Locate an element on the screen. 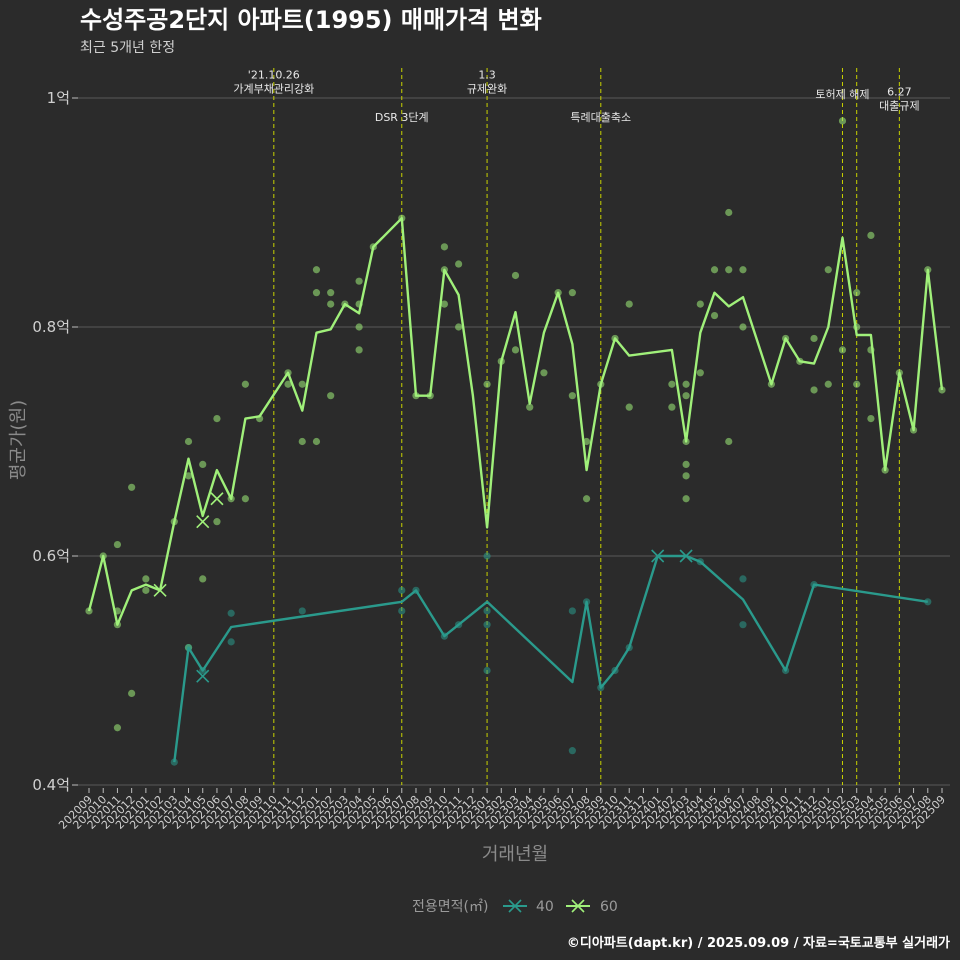 Image resolution: width=960 pixels, height=960 pixels. chart-subtitle: 최근 5개년 한정 is located at coordinates (127, 48).